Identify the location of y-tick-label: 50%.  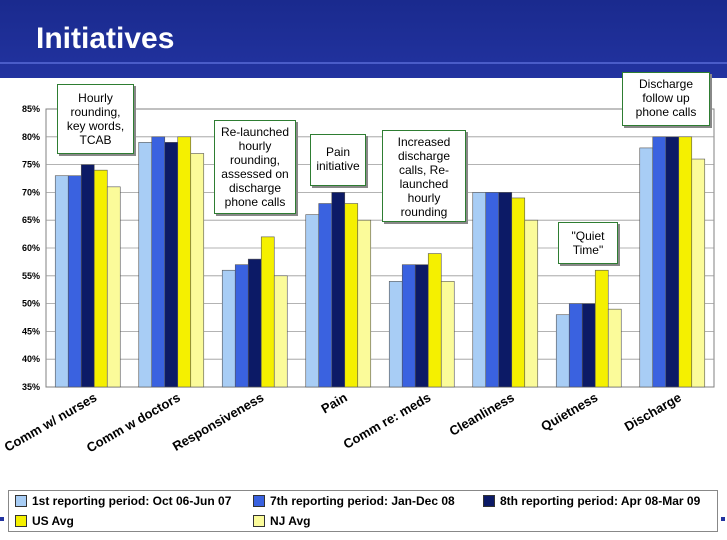
(31, 304).